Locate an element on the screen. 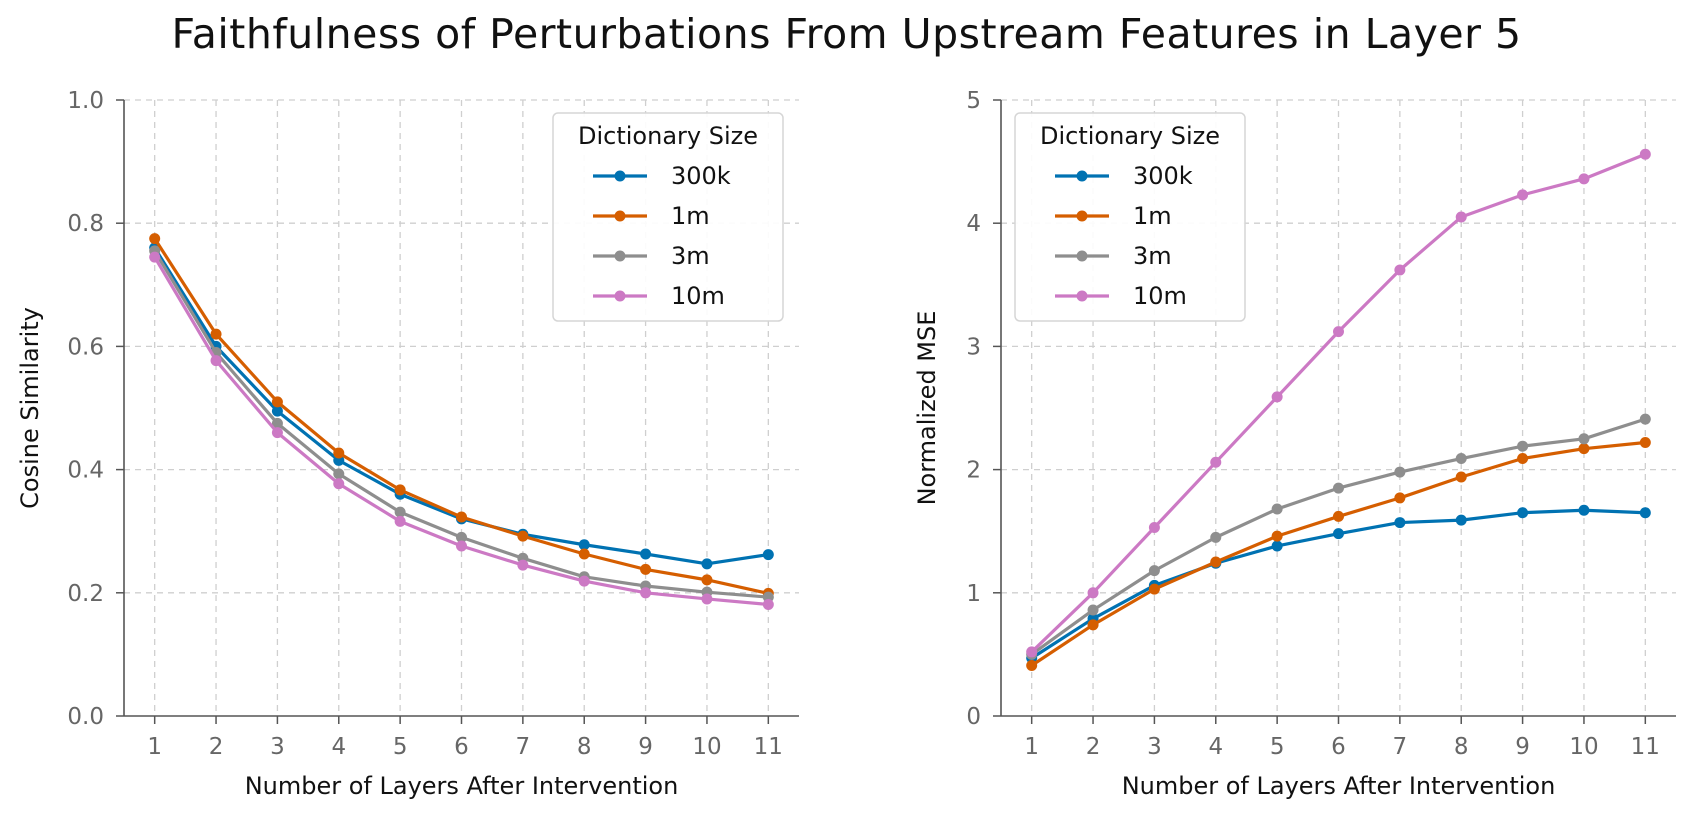 The height and width of the screenshot is (818, 1693). legend-title: Dictionary Size is located at coordinates (1130, 136).